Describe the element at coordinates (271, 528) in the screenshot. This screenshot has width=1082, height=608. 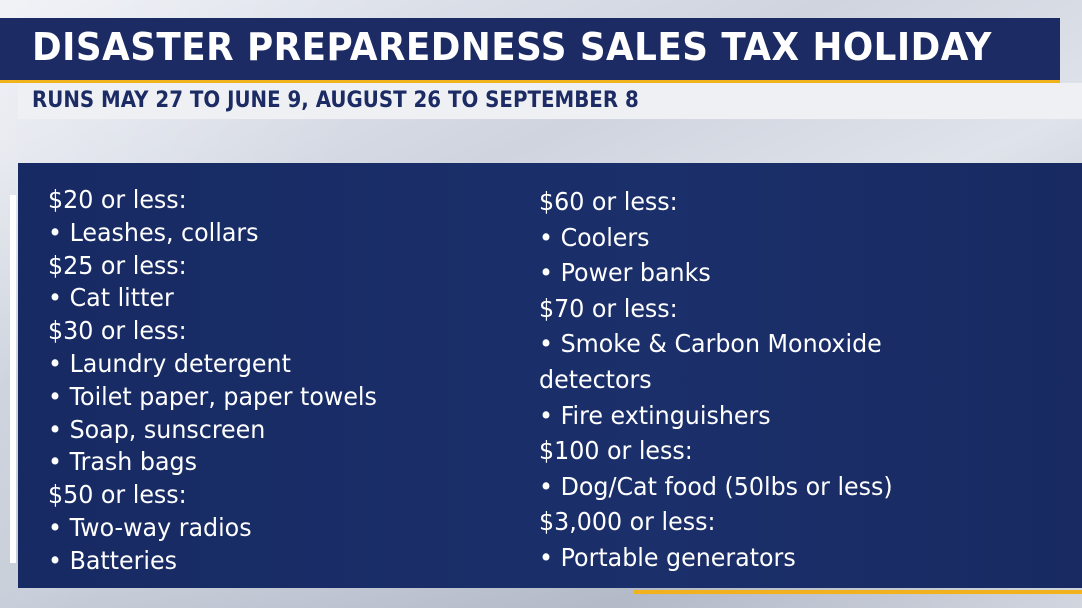
I see `list-item: Two-way radios` at that location.